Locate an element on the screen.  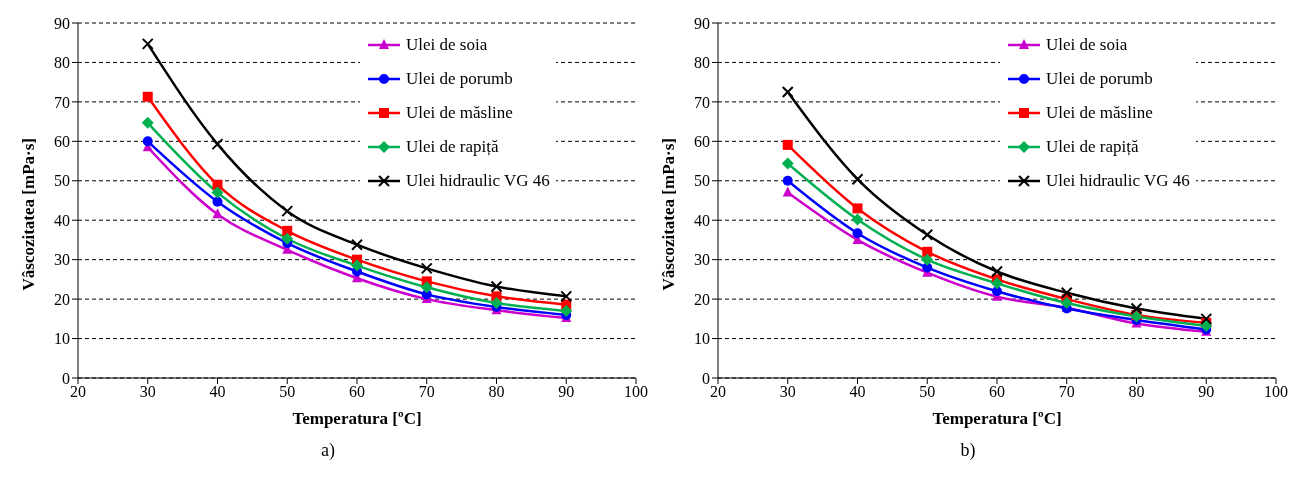
text: b) is located at coordinates (968, 450).